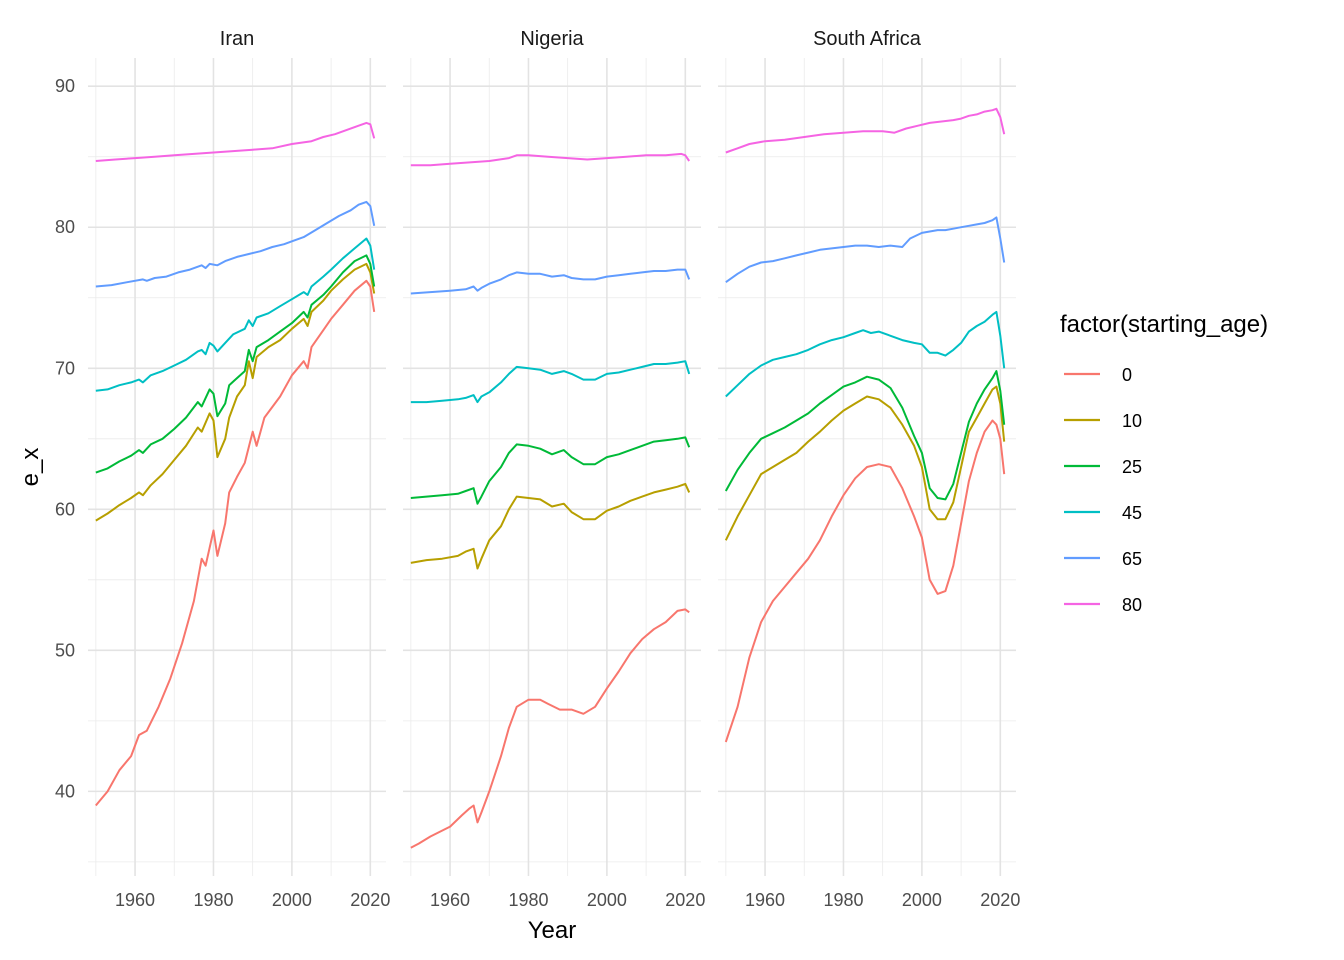 The width and height of the screenshot is (1344, 960). I want to click on y-tick-label: 40, so click(65, 791).